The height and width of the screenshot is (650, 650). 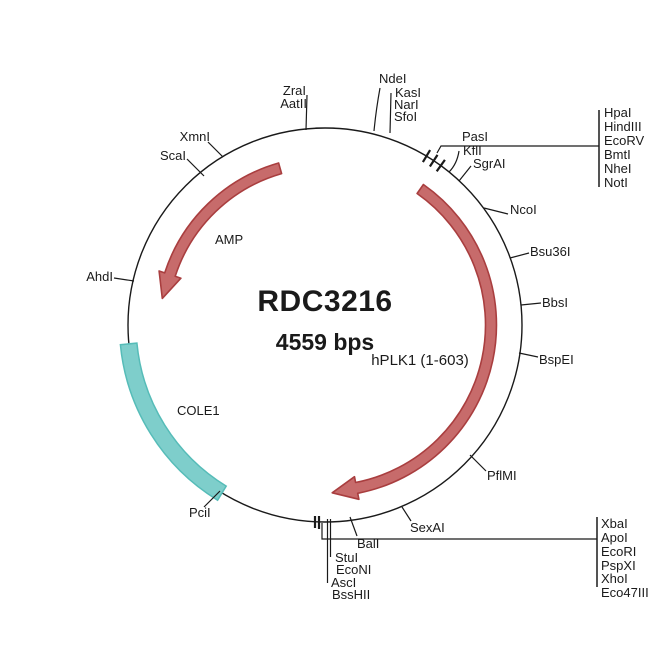 What do you see at coordinates (406, 104) in the screenshot?
I see `site-label-nari: NarI` at bounding box center [406, 104].